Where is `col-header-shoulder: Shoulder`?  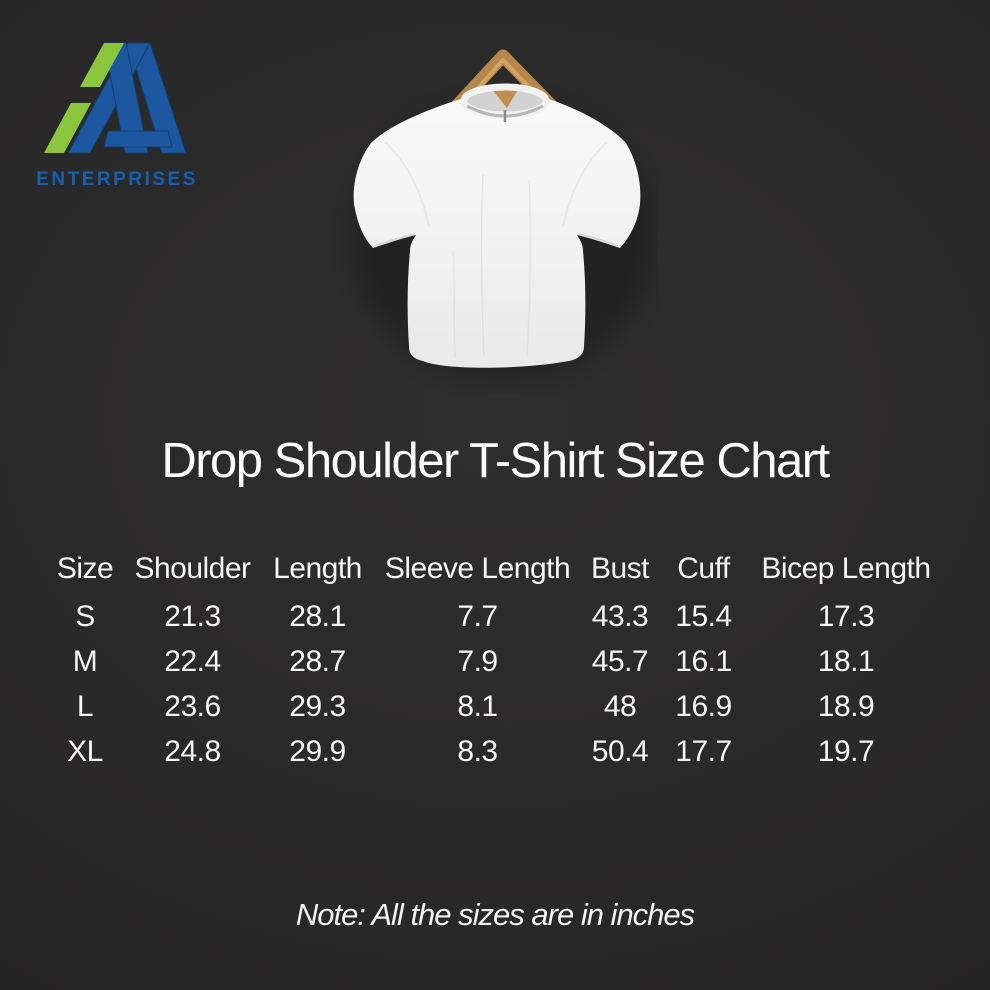 col-header-shoulder: Shoulder is located at coordinates (192, 568).